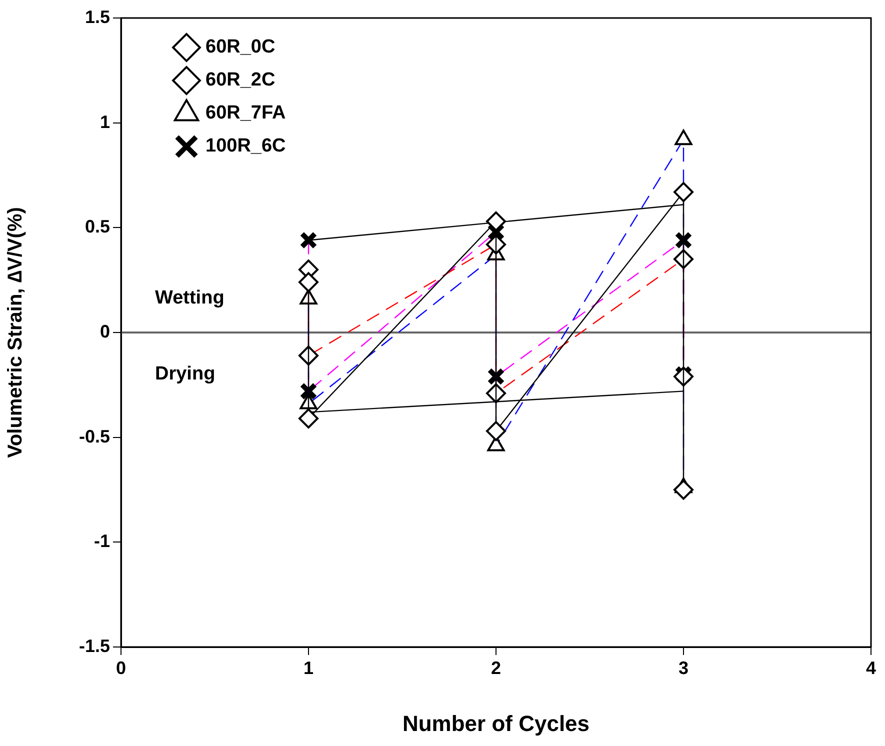 The height and width of the screenshot is (746, 885). I want to click on y-tick-label: 0.5, so click(97, 226).